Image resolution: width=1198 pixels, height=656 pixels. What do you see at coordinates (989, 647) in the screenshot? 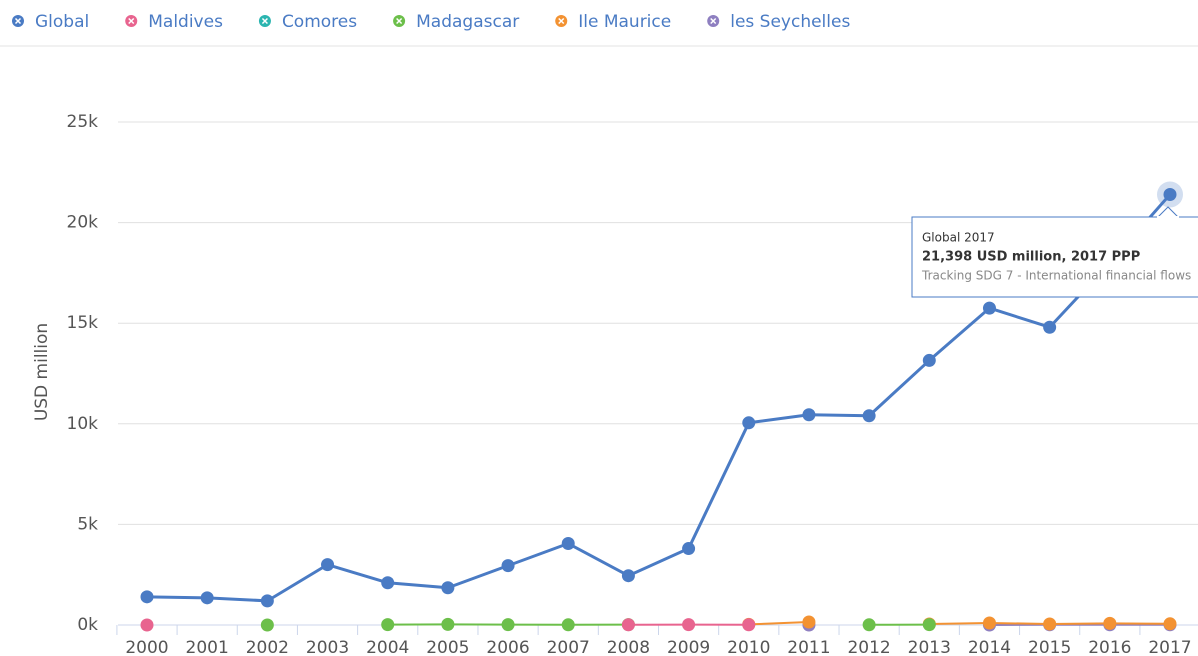
I see `x-tick-label: 2014` at bounding box center [989, 647].